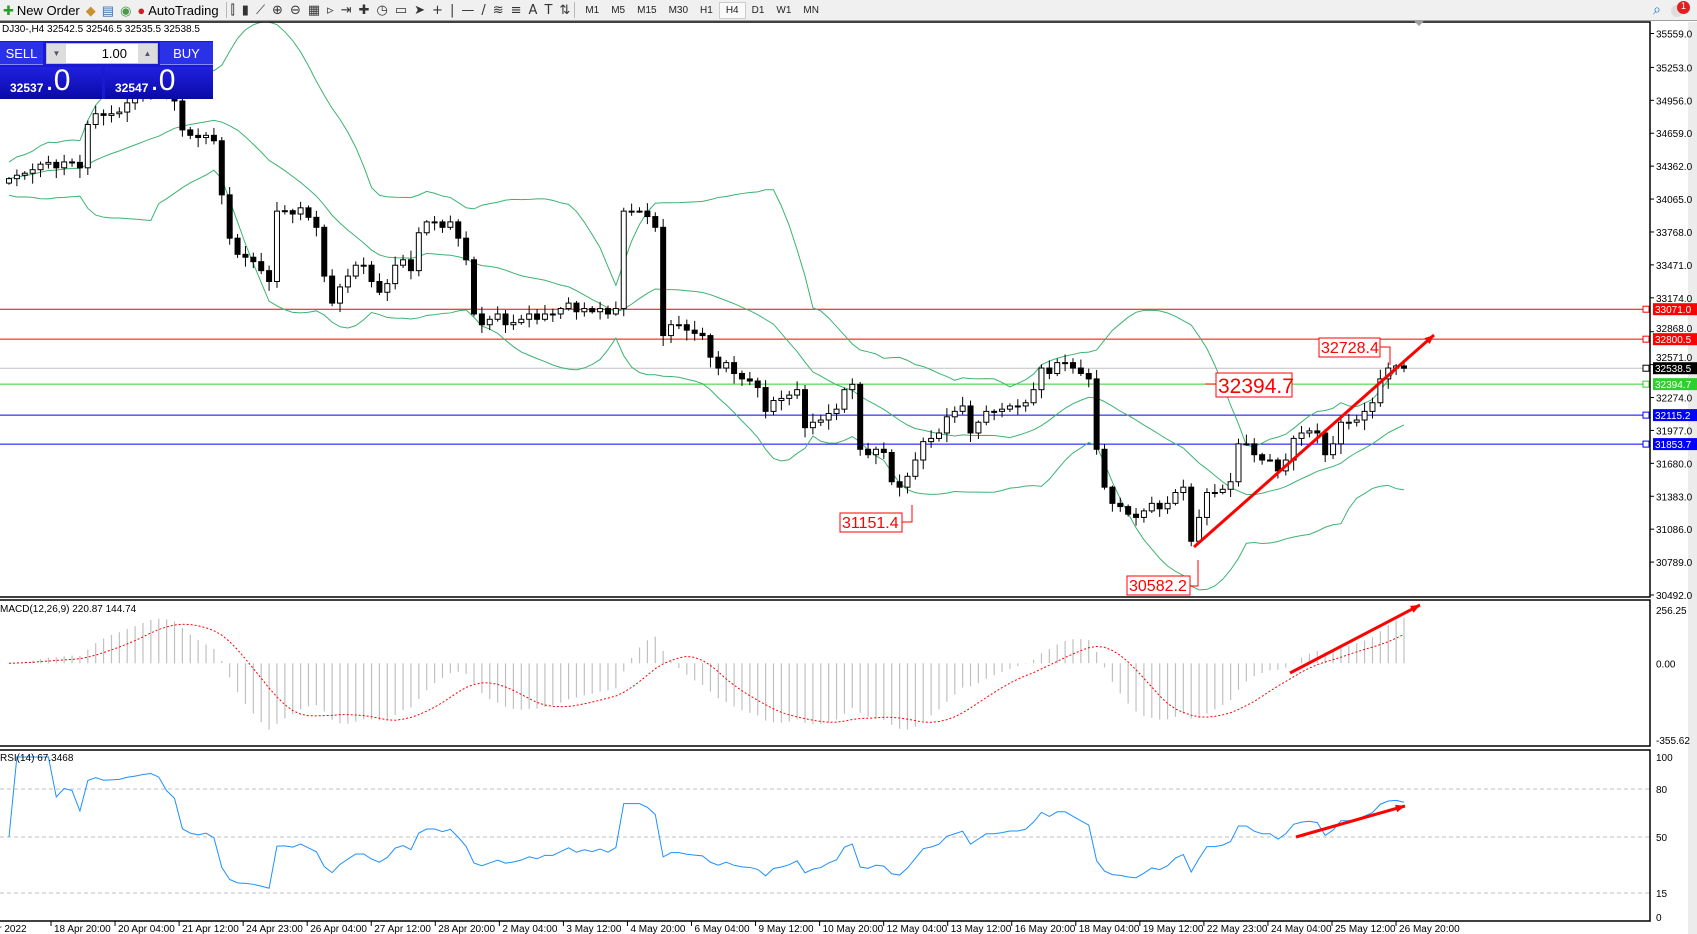 The width and height of the screenshot is (1697, 934). What do you see at coordinates (277, 10) in the screenshot?
I see `zoom-in-icon: ⊕` at bounding box center [277, 10].